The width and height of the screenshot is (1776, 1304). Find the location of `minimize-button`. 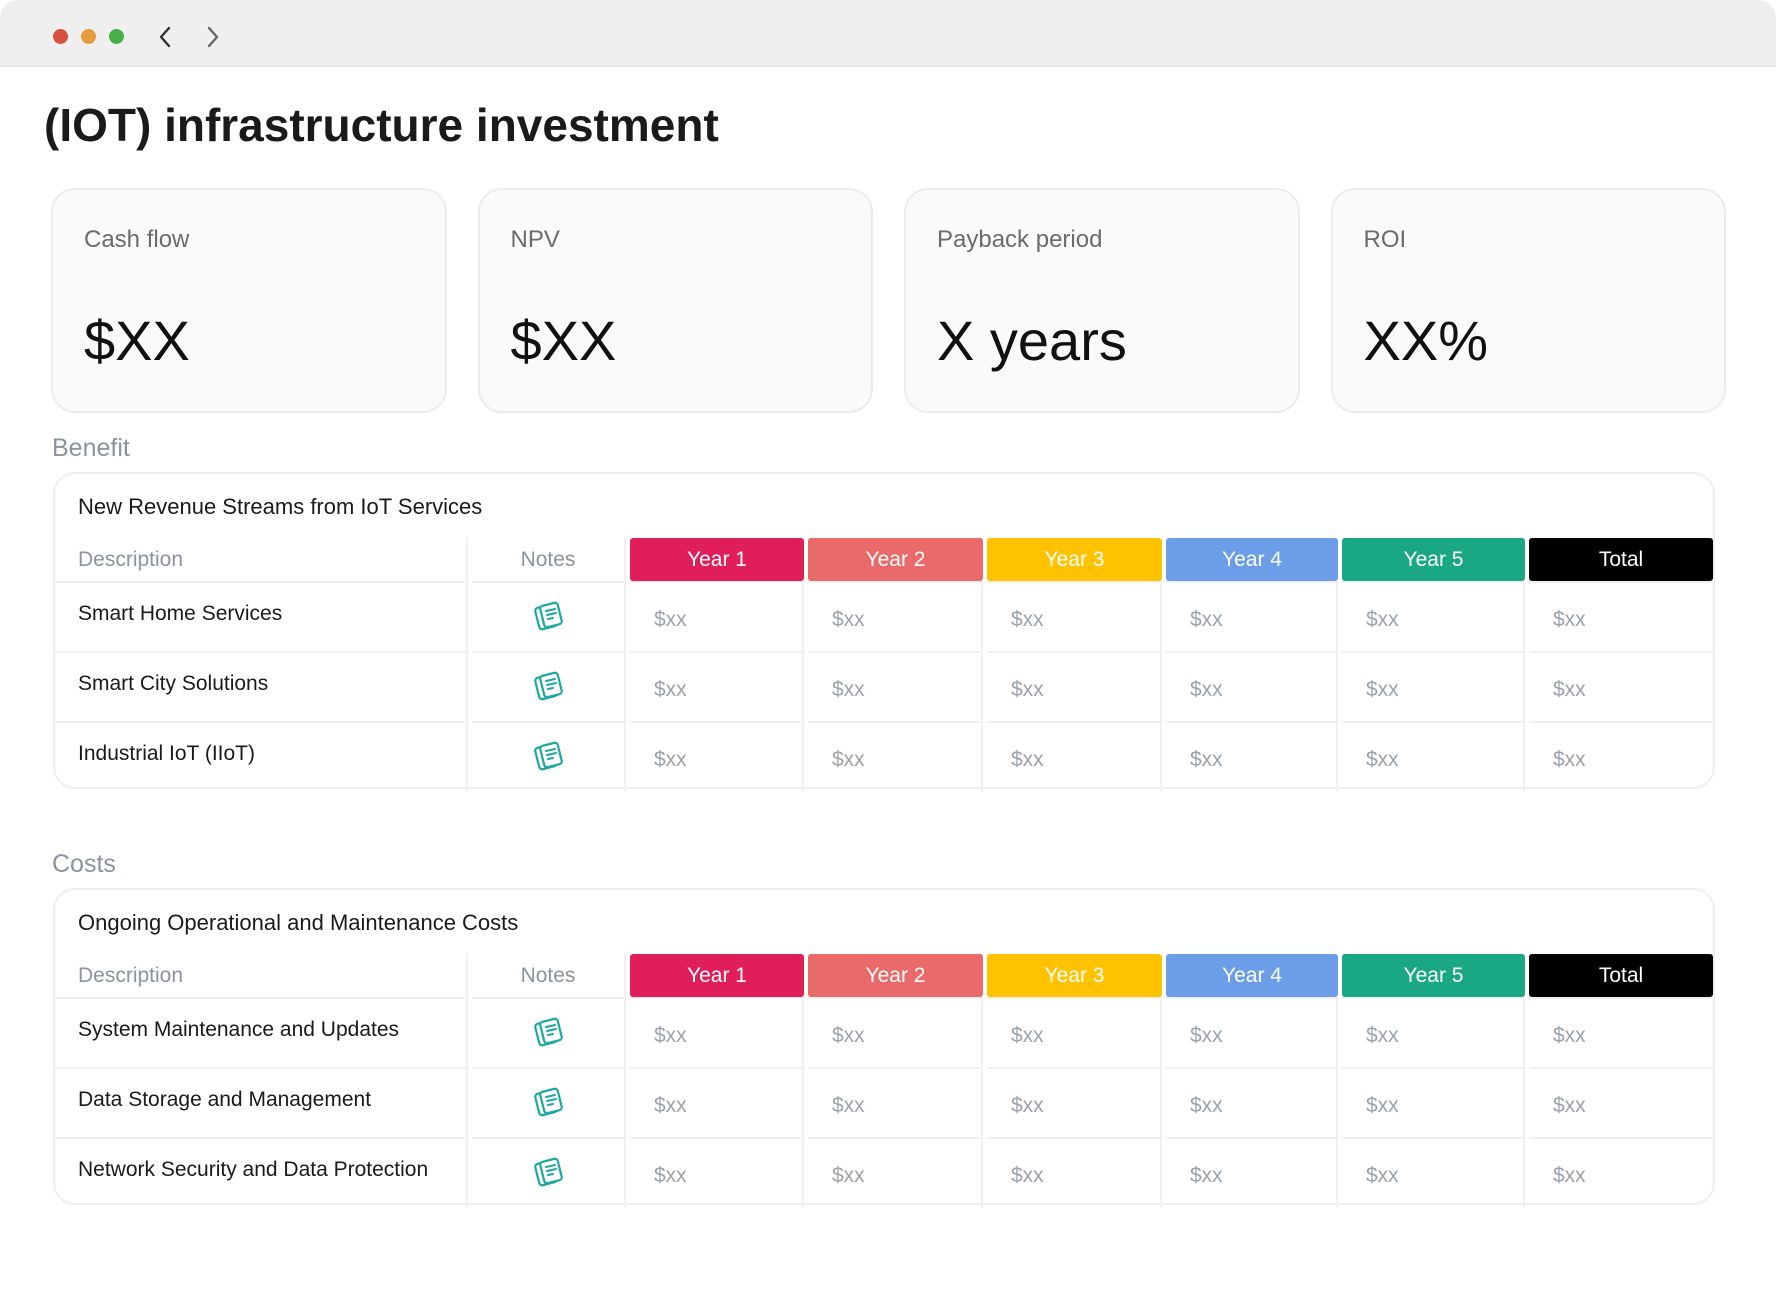

minimize-button is located at coordinates (88, 36).